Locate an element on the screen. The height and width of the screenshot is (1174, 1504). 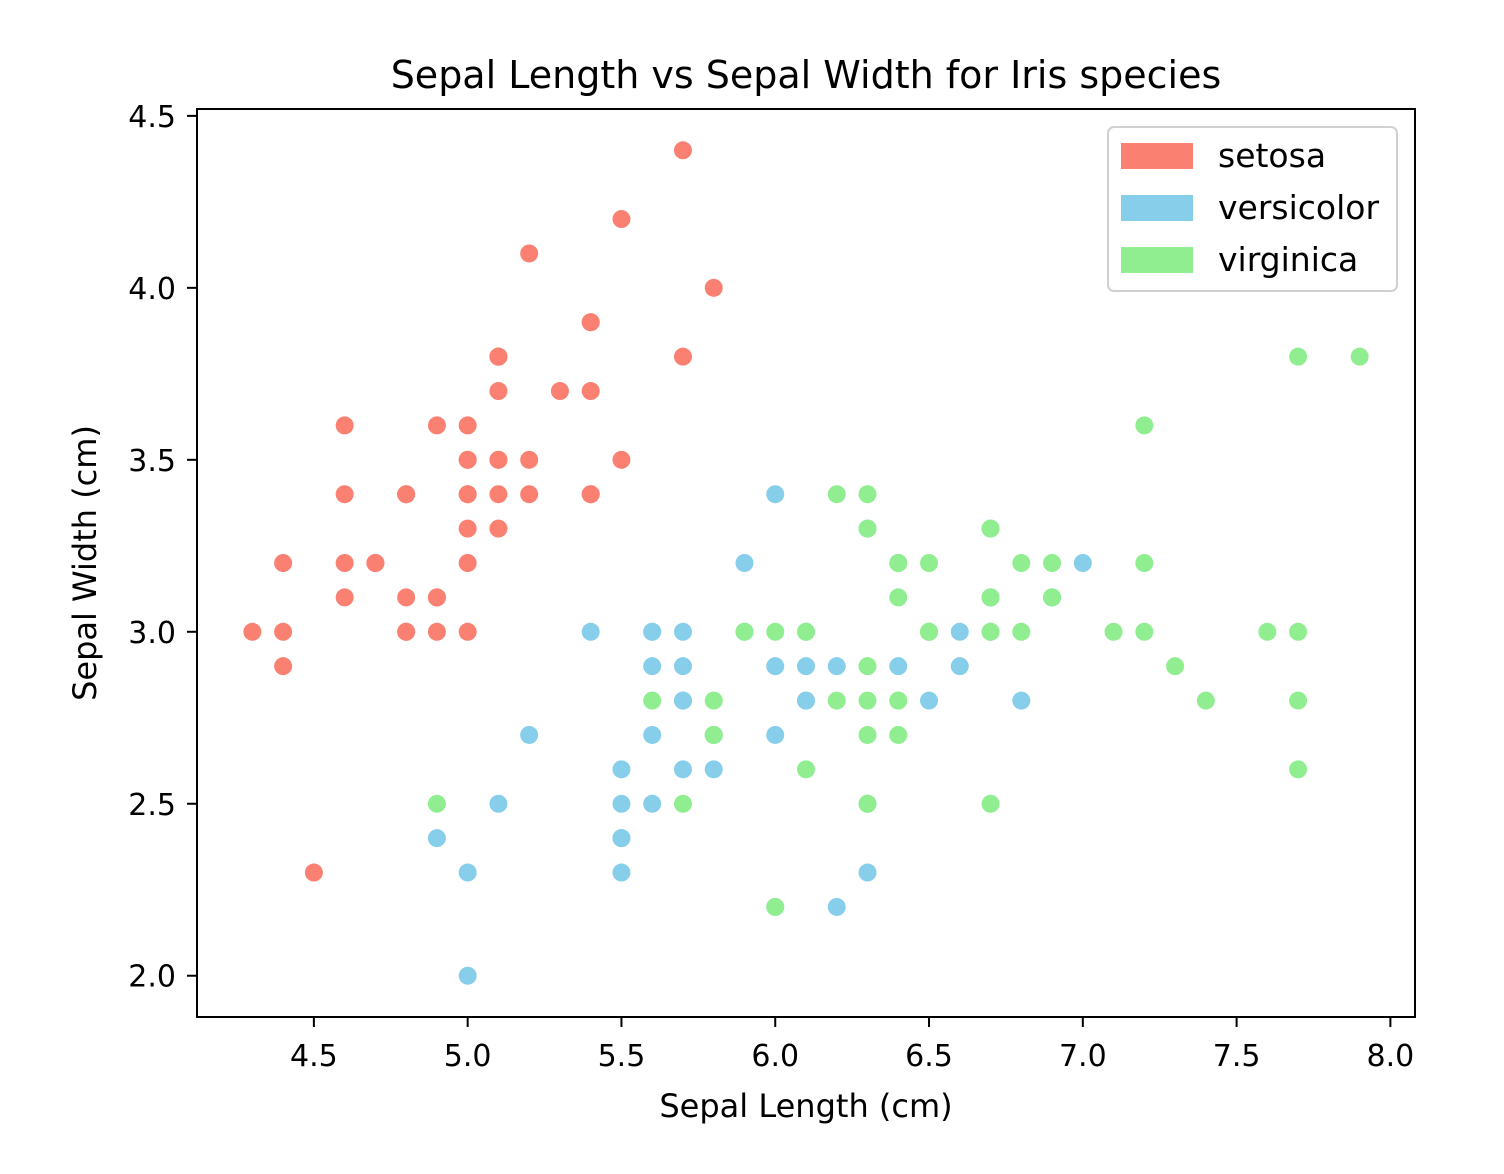
y-tick-label: 4.0 is located at coordinates (152, 289).